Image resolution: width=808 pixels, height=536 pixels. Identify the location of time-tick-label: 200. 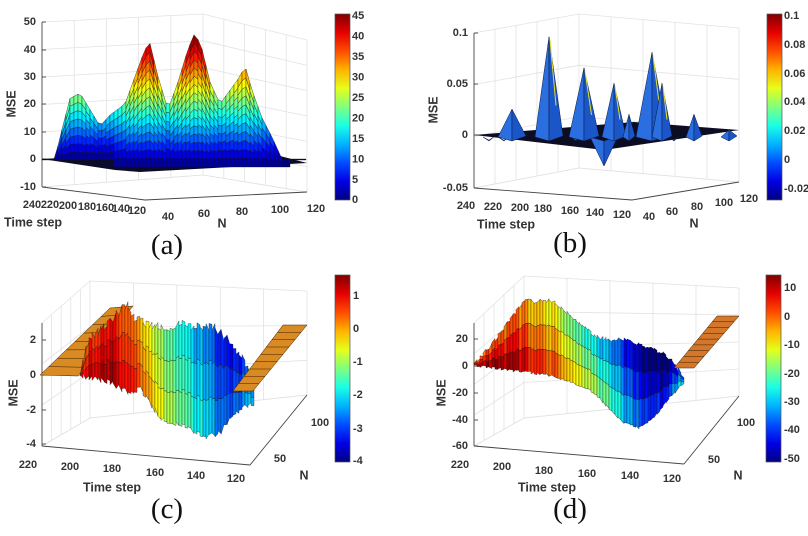
(520, 208).